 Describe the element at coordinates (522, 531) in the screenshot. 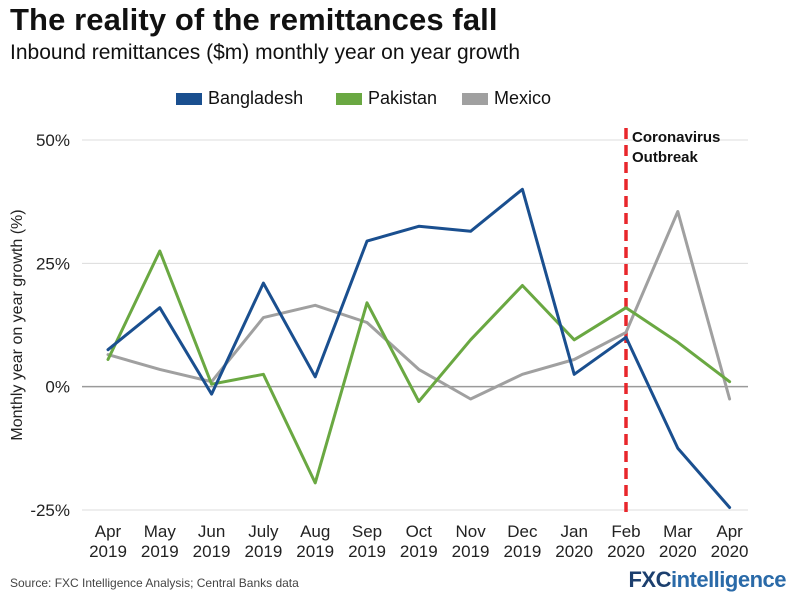

I see `x-tick-label-month: Dec` at that location.